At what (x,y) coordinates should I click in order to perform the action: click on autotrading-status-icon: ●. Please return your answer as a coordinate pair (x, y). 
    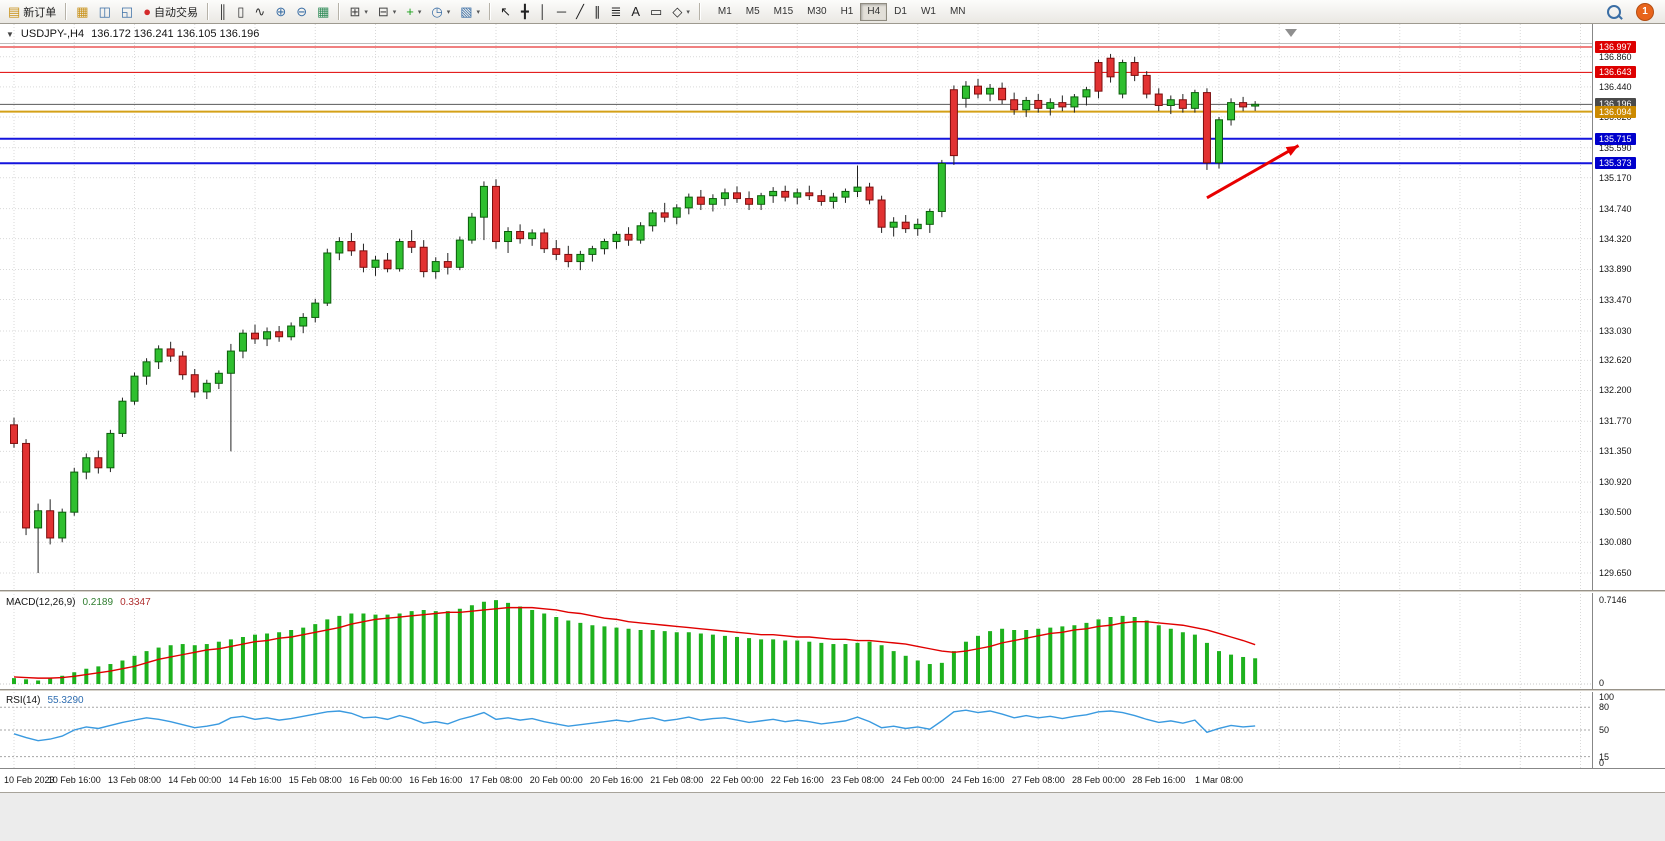
    Looking at the image, I should click on (147, 11).